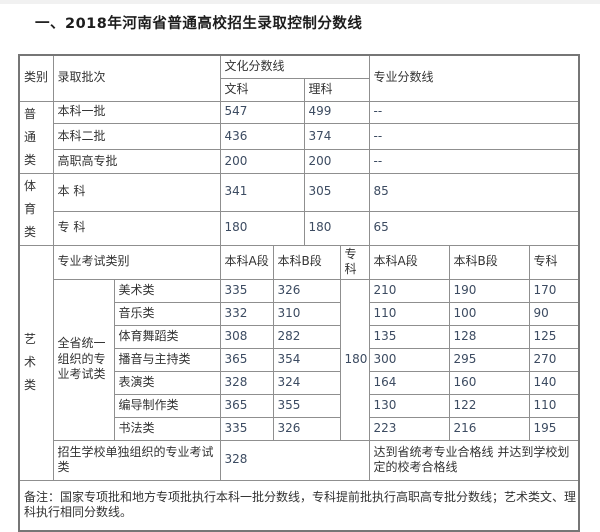 Image resolution: width=600 pixels, height=532 pixels. What do you see at coordinates (489, 262) in the screenshot?
I see `arts-header-major-ben-b: 本科B段` at bounding box center [489, 262].